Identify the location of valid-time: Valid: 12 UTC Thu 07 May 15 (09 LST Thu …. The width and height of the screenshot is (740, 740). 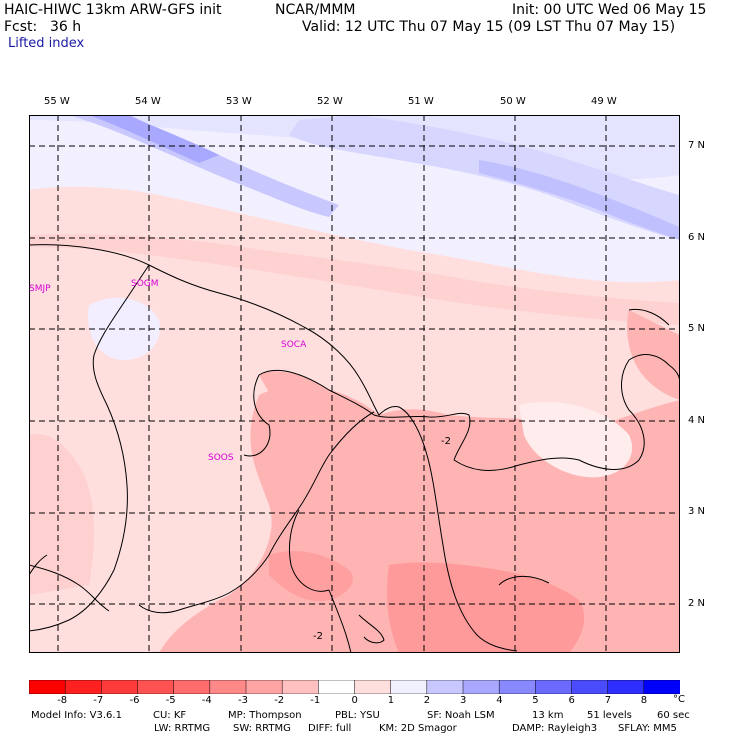
(489, 27).